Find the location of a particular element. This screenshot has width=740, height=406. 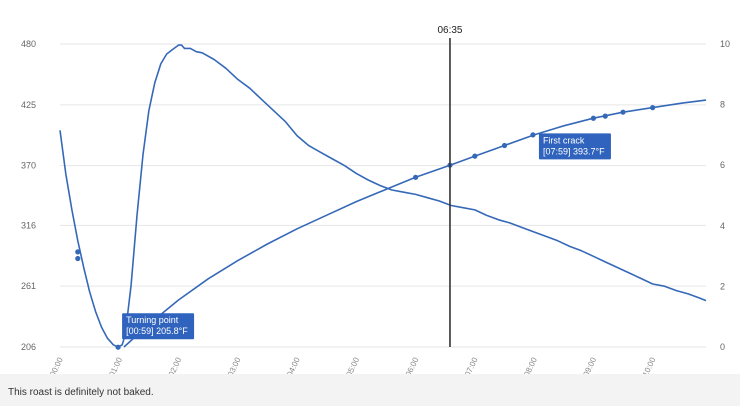

x-tick-label: 00:00 is located at coordinates (56, 365).